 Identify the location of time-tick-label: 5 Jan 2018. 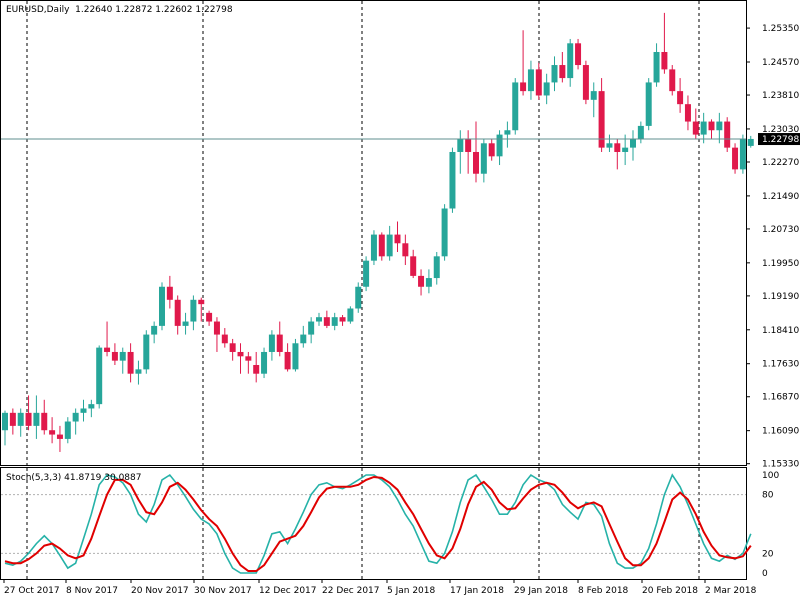
(411, 591).